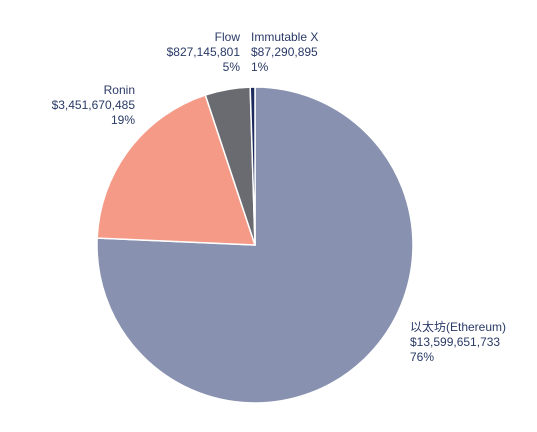 Image resolution: width=537 pixels, height=432 pixels. Describe the element at coordinates (422, 357) in the screenshot. I see `label-ethereum-percent: 76%` at that location.